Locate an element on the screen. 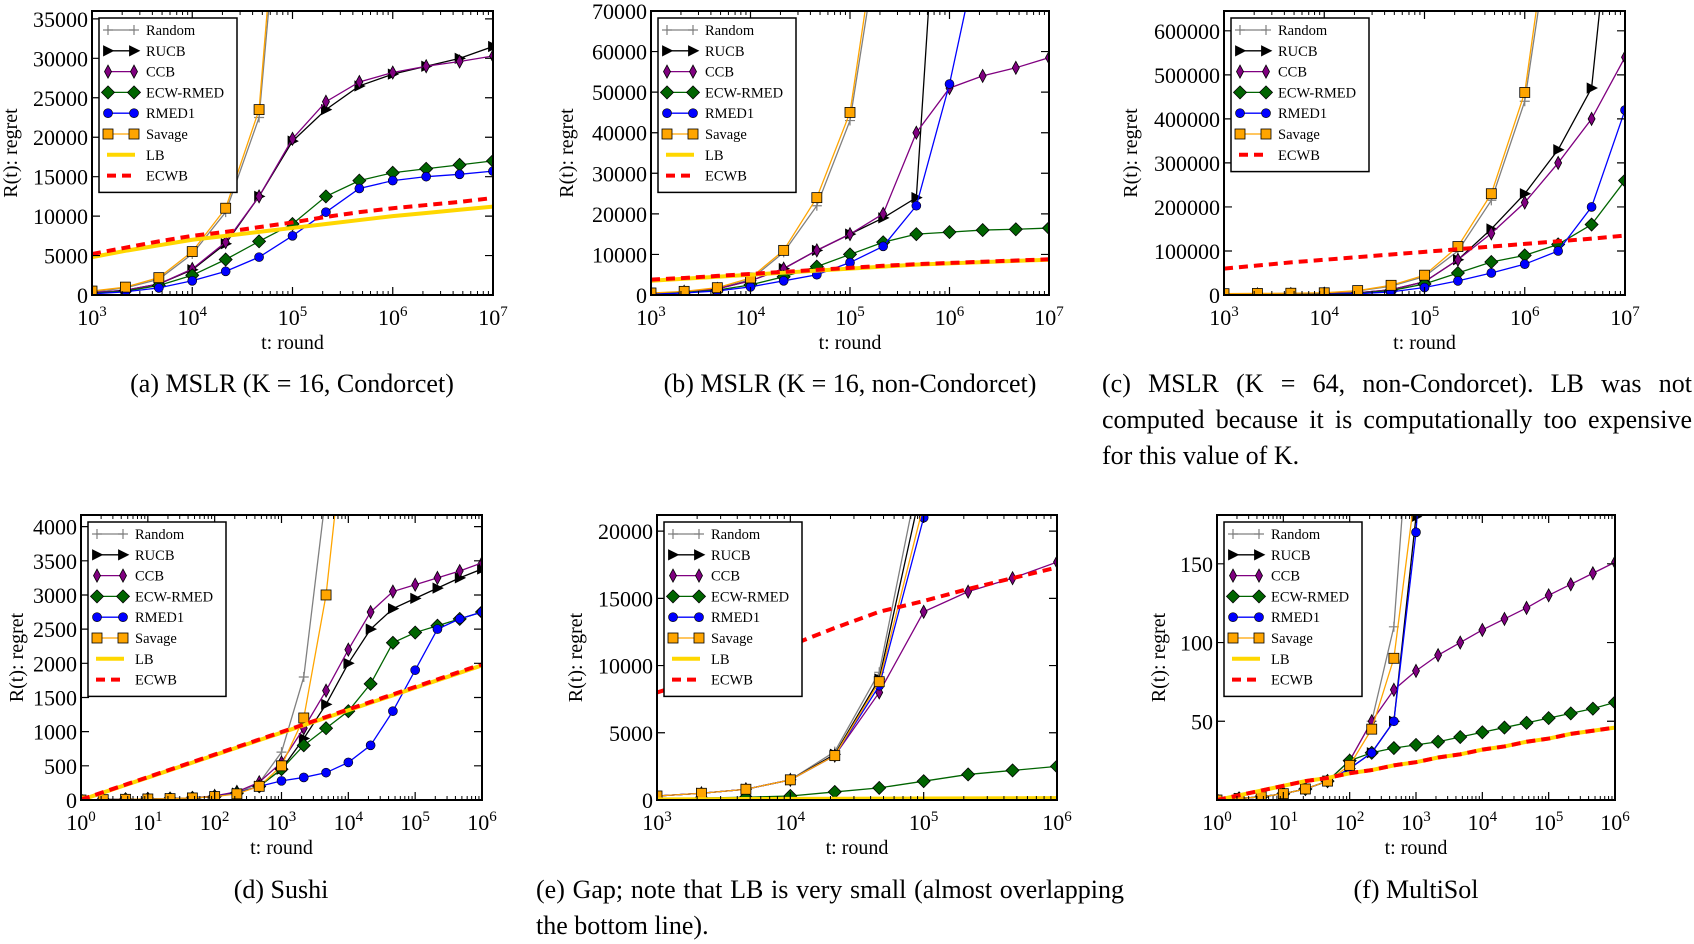 The width and height of the screenshot is (1694, 944). x-tick-base: 10 is located at coordinates (1545, 822).